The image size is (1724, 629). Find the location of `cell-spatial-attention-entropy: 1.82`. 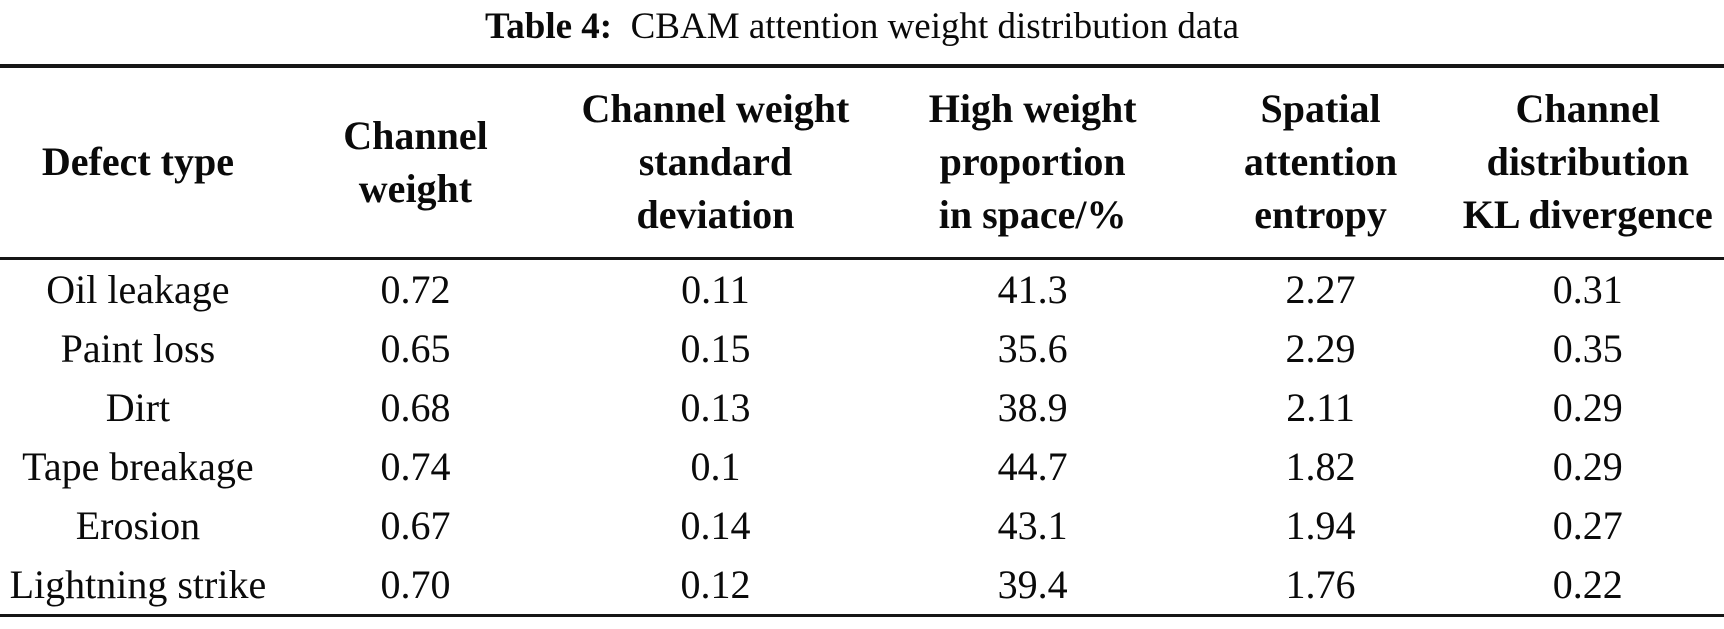

cell-spatial-attention-entropy: 1.82 is located at coordinates (1320, 466).